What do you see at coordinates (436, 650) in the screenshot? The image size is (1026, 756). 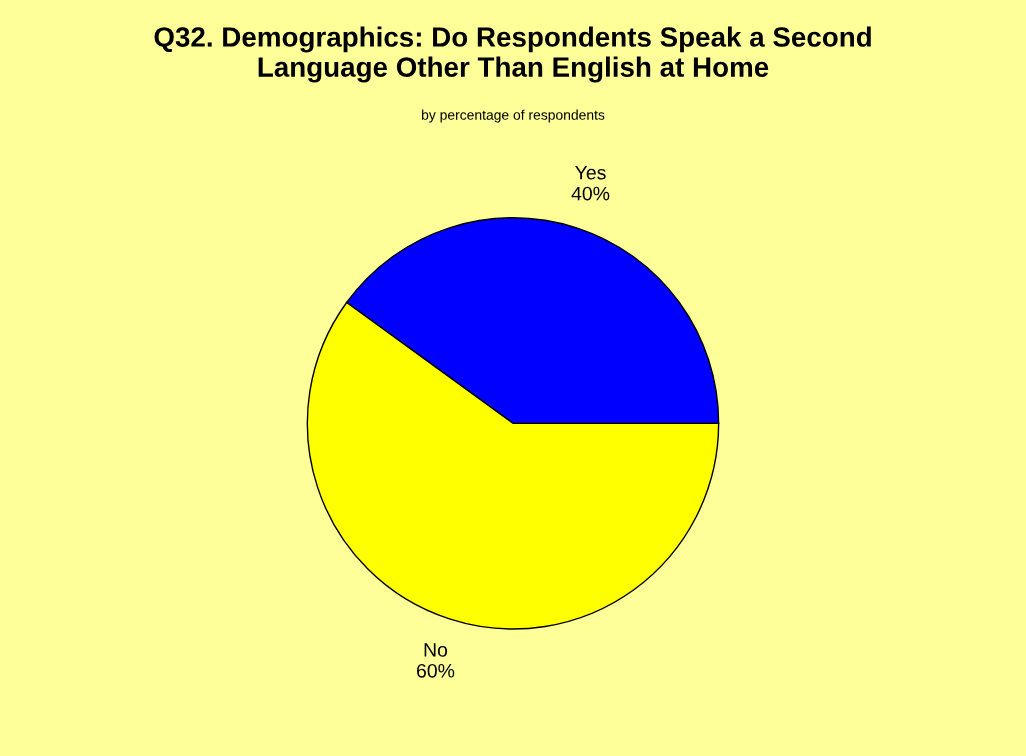 I see `slice-label: No` at bounding box center [436, 650].